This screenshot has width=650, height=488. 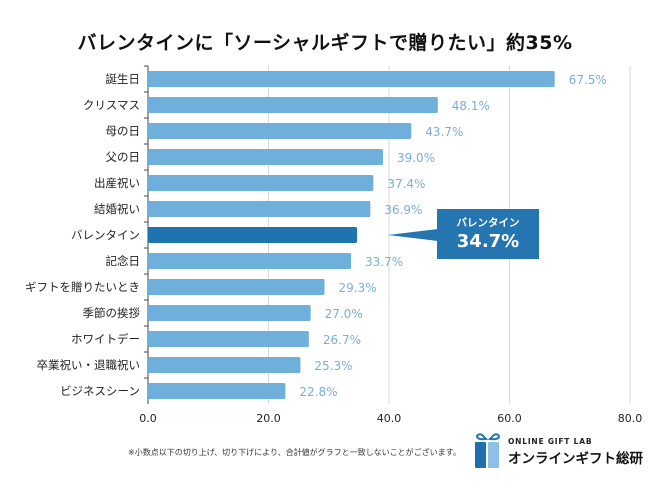 I want to click on category-label: 季節の挨拶, so click(x=112, y=313).